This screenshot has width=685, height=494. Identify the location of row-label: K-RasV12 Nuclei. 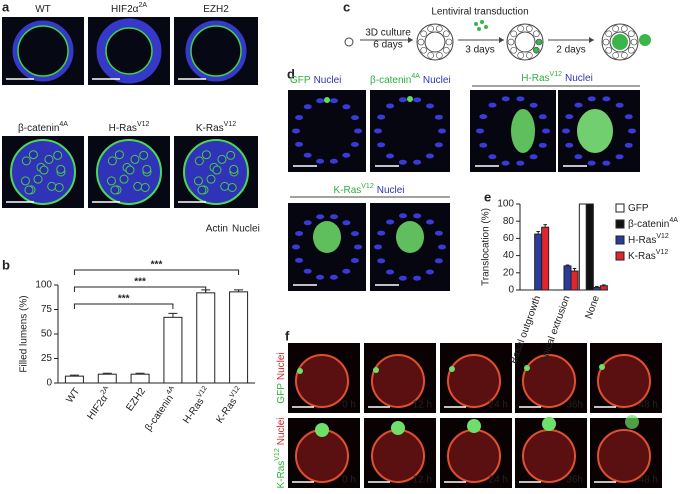
(280, 452).